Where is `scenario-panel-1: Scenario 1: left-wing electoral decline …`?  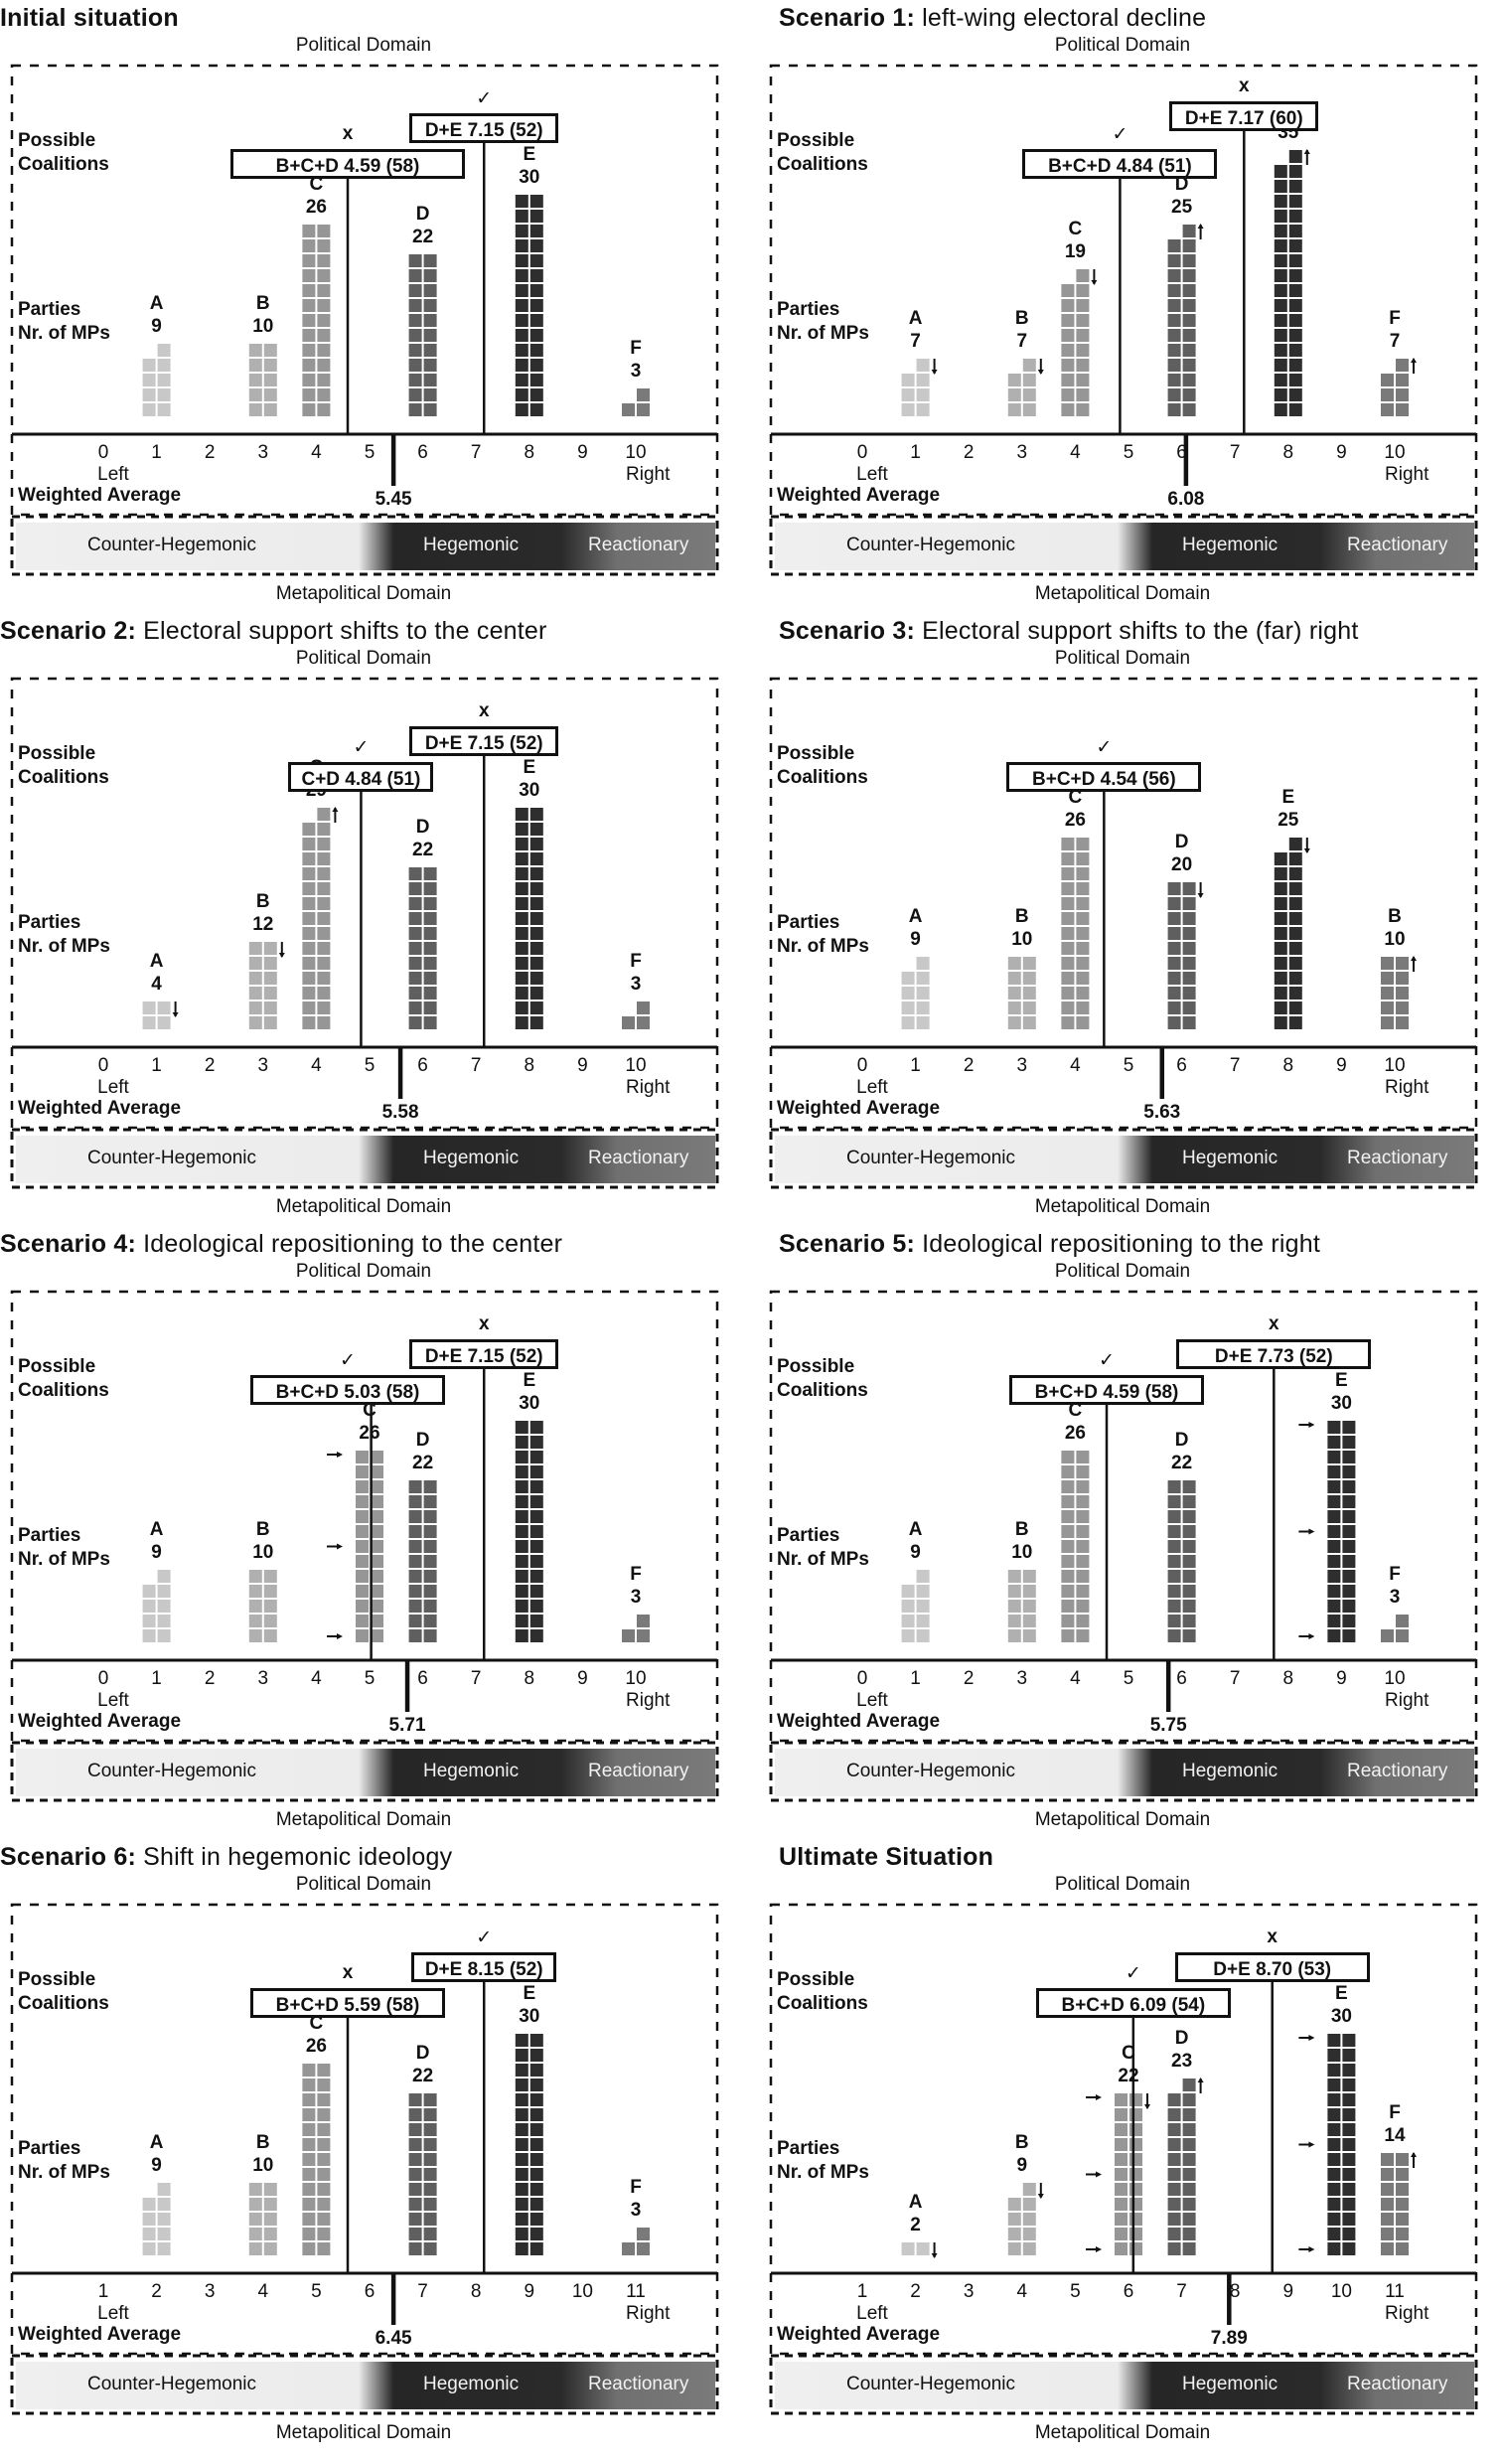
scenario-panel-1: Scenario 1: left-wing electoral decline … is located at coordinates (1131, 309).